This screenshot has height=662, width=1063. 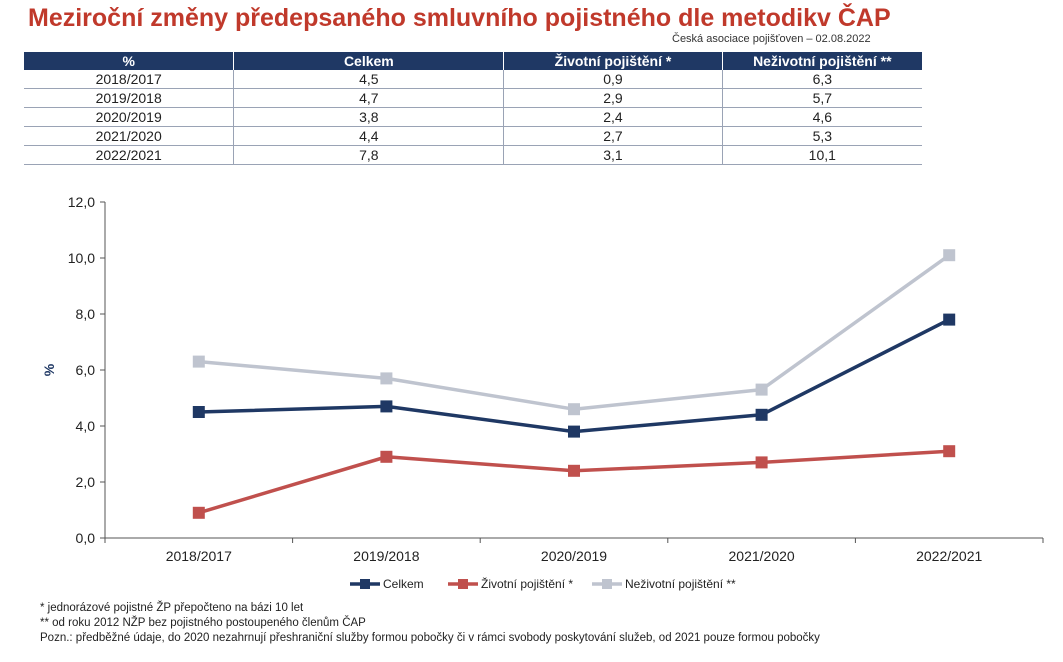 What do you see at coordinates (368, 155) in the screenshot?
I see `table-cell: 7,8` at bounding box center [368, 155].